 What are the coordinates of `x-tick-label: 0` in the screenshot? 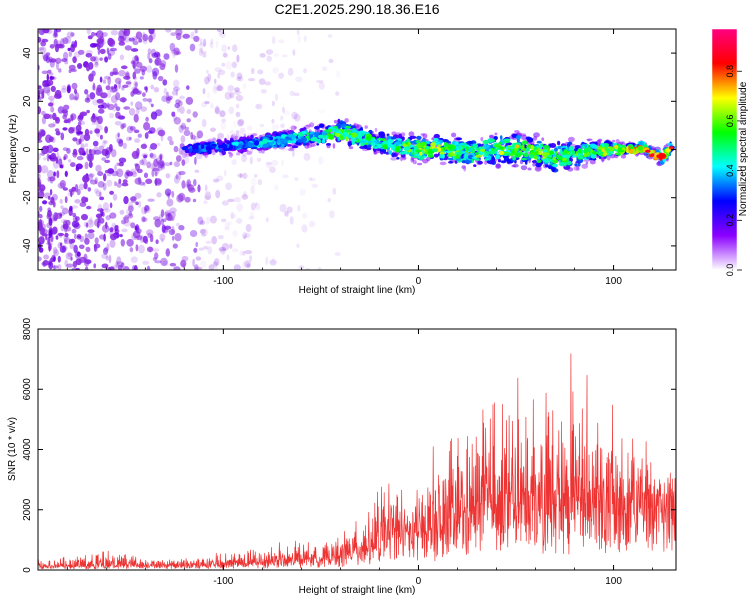 It's located at (419, 581).